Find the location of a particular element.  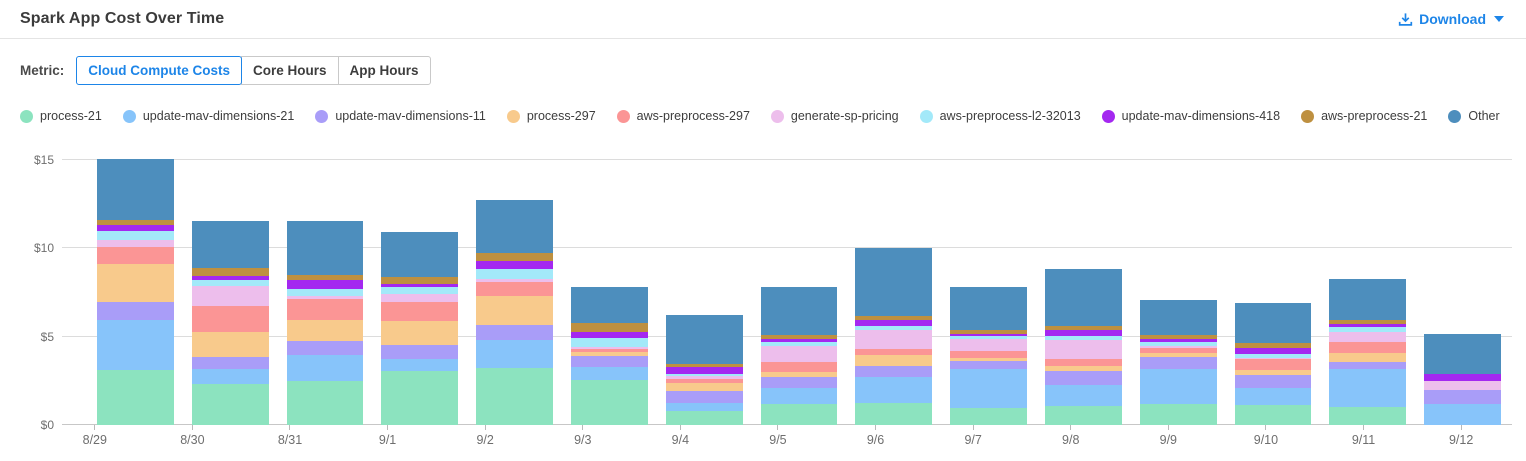

legend-item-update-mav-dimensions-418: update-mav-dimensions-418 is located at coordinates (1190, 116).